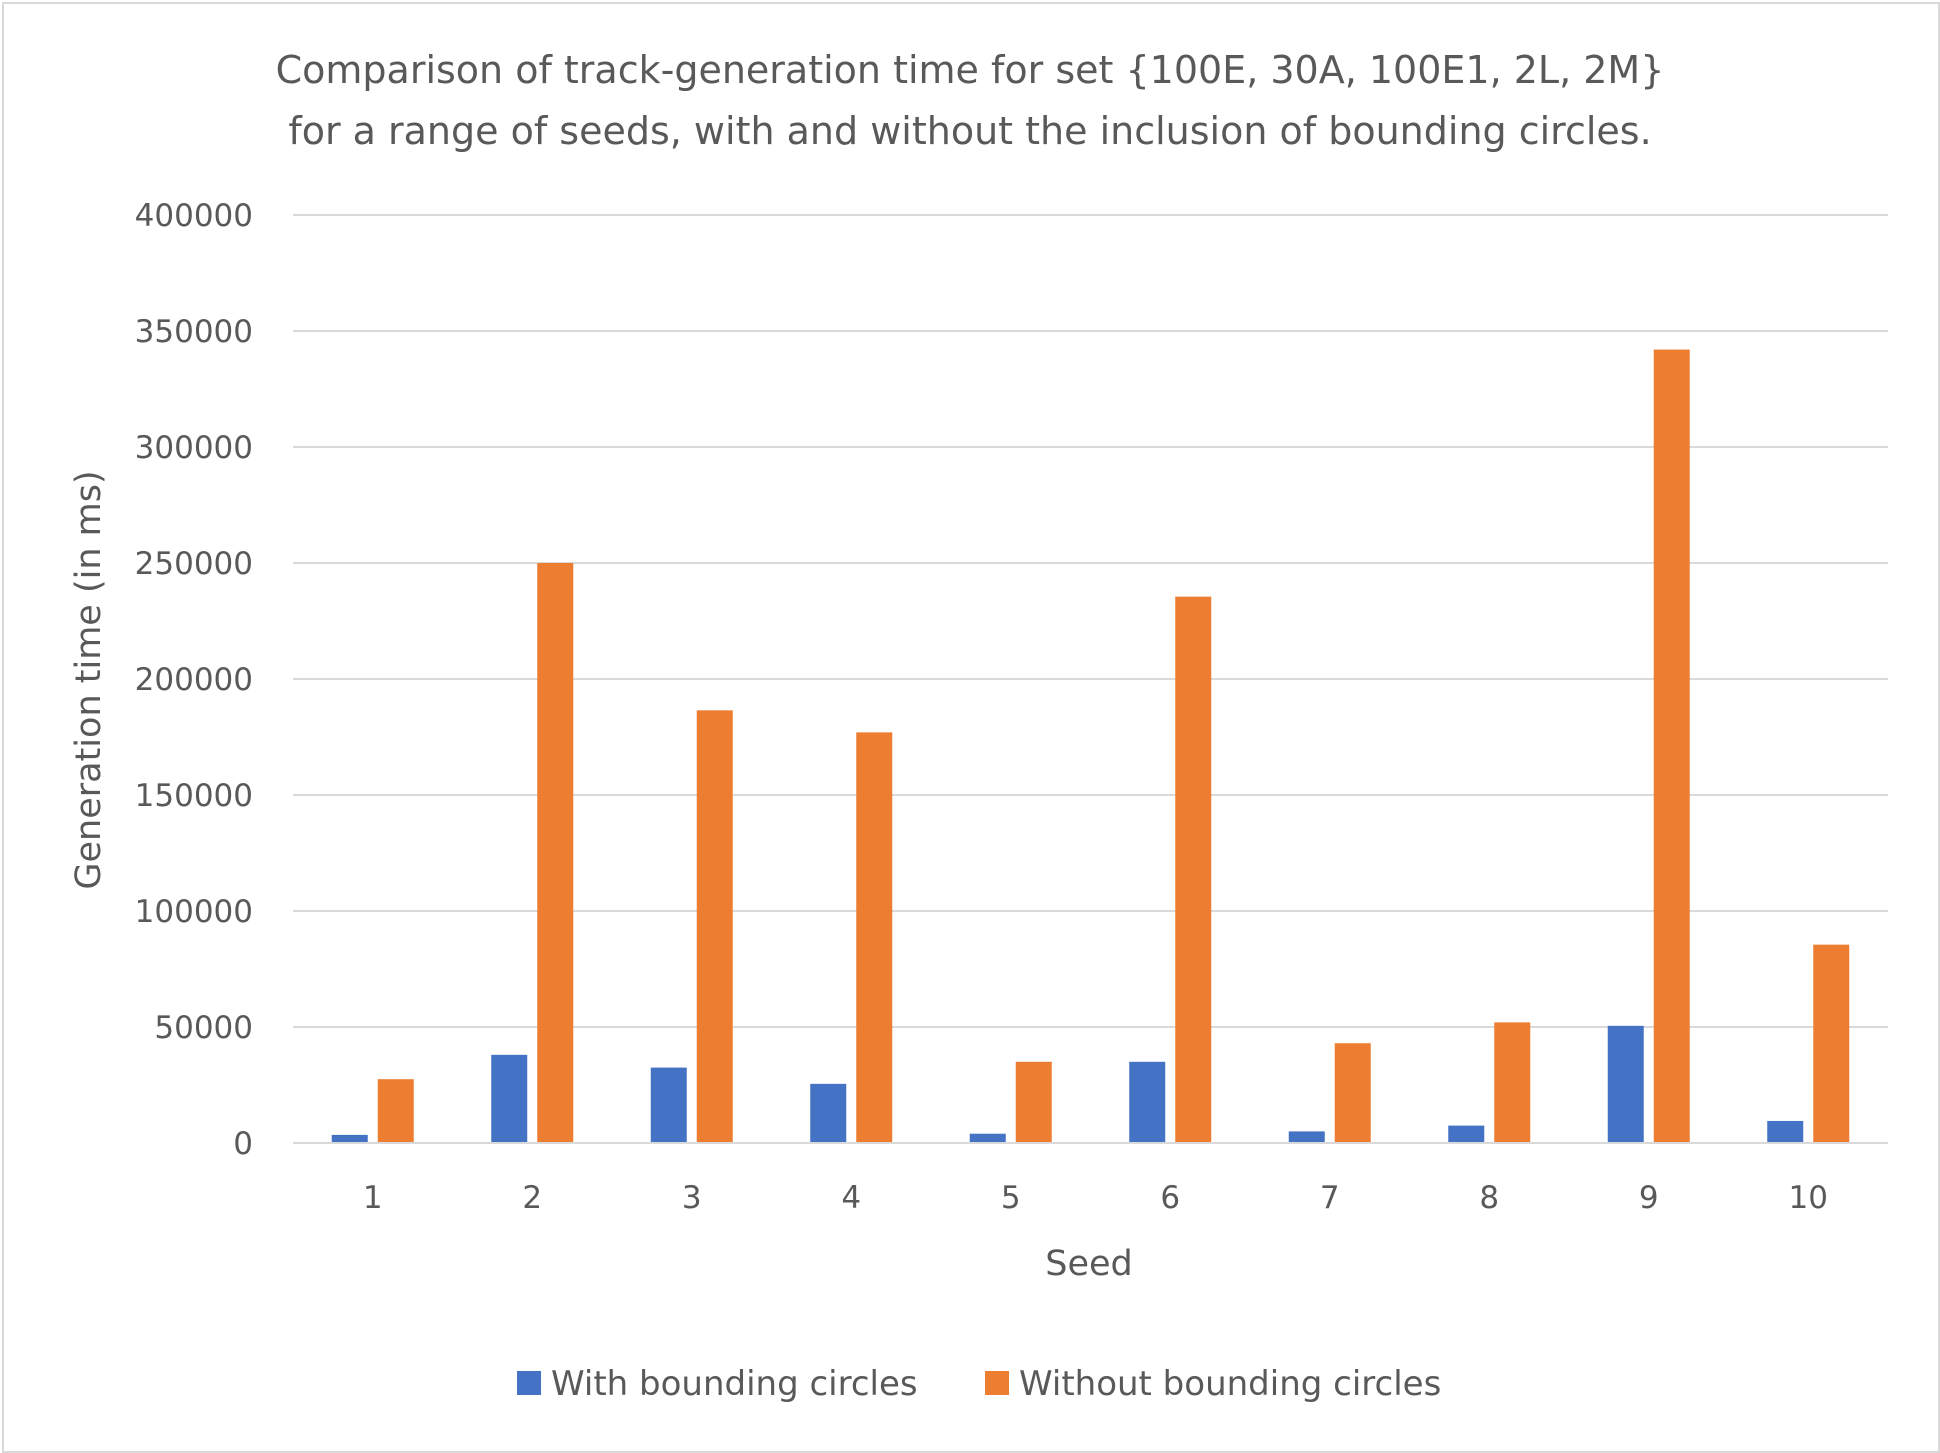 The image size is (1940, 1453). Describe the element at coordinates (1170, 1198) in the screenshot. I see `x-tick-label: 6` at that location.